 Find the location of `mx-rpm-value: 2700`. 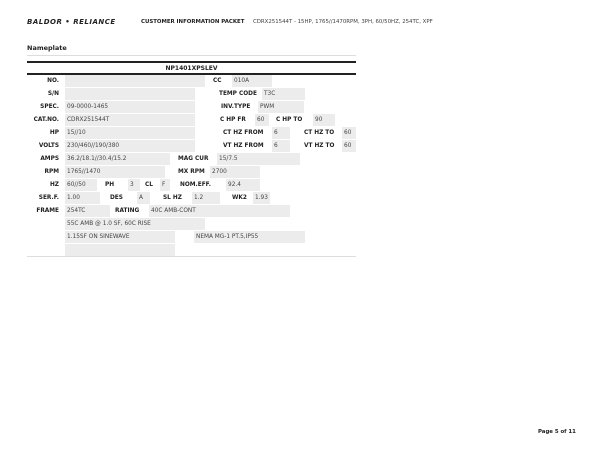

mx-rpm-value: 2700 is located at coordinates (219, 172).